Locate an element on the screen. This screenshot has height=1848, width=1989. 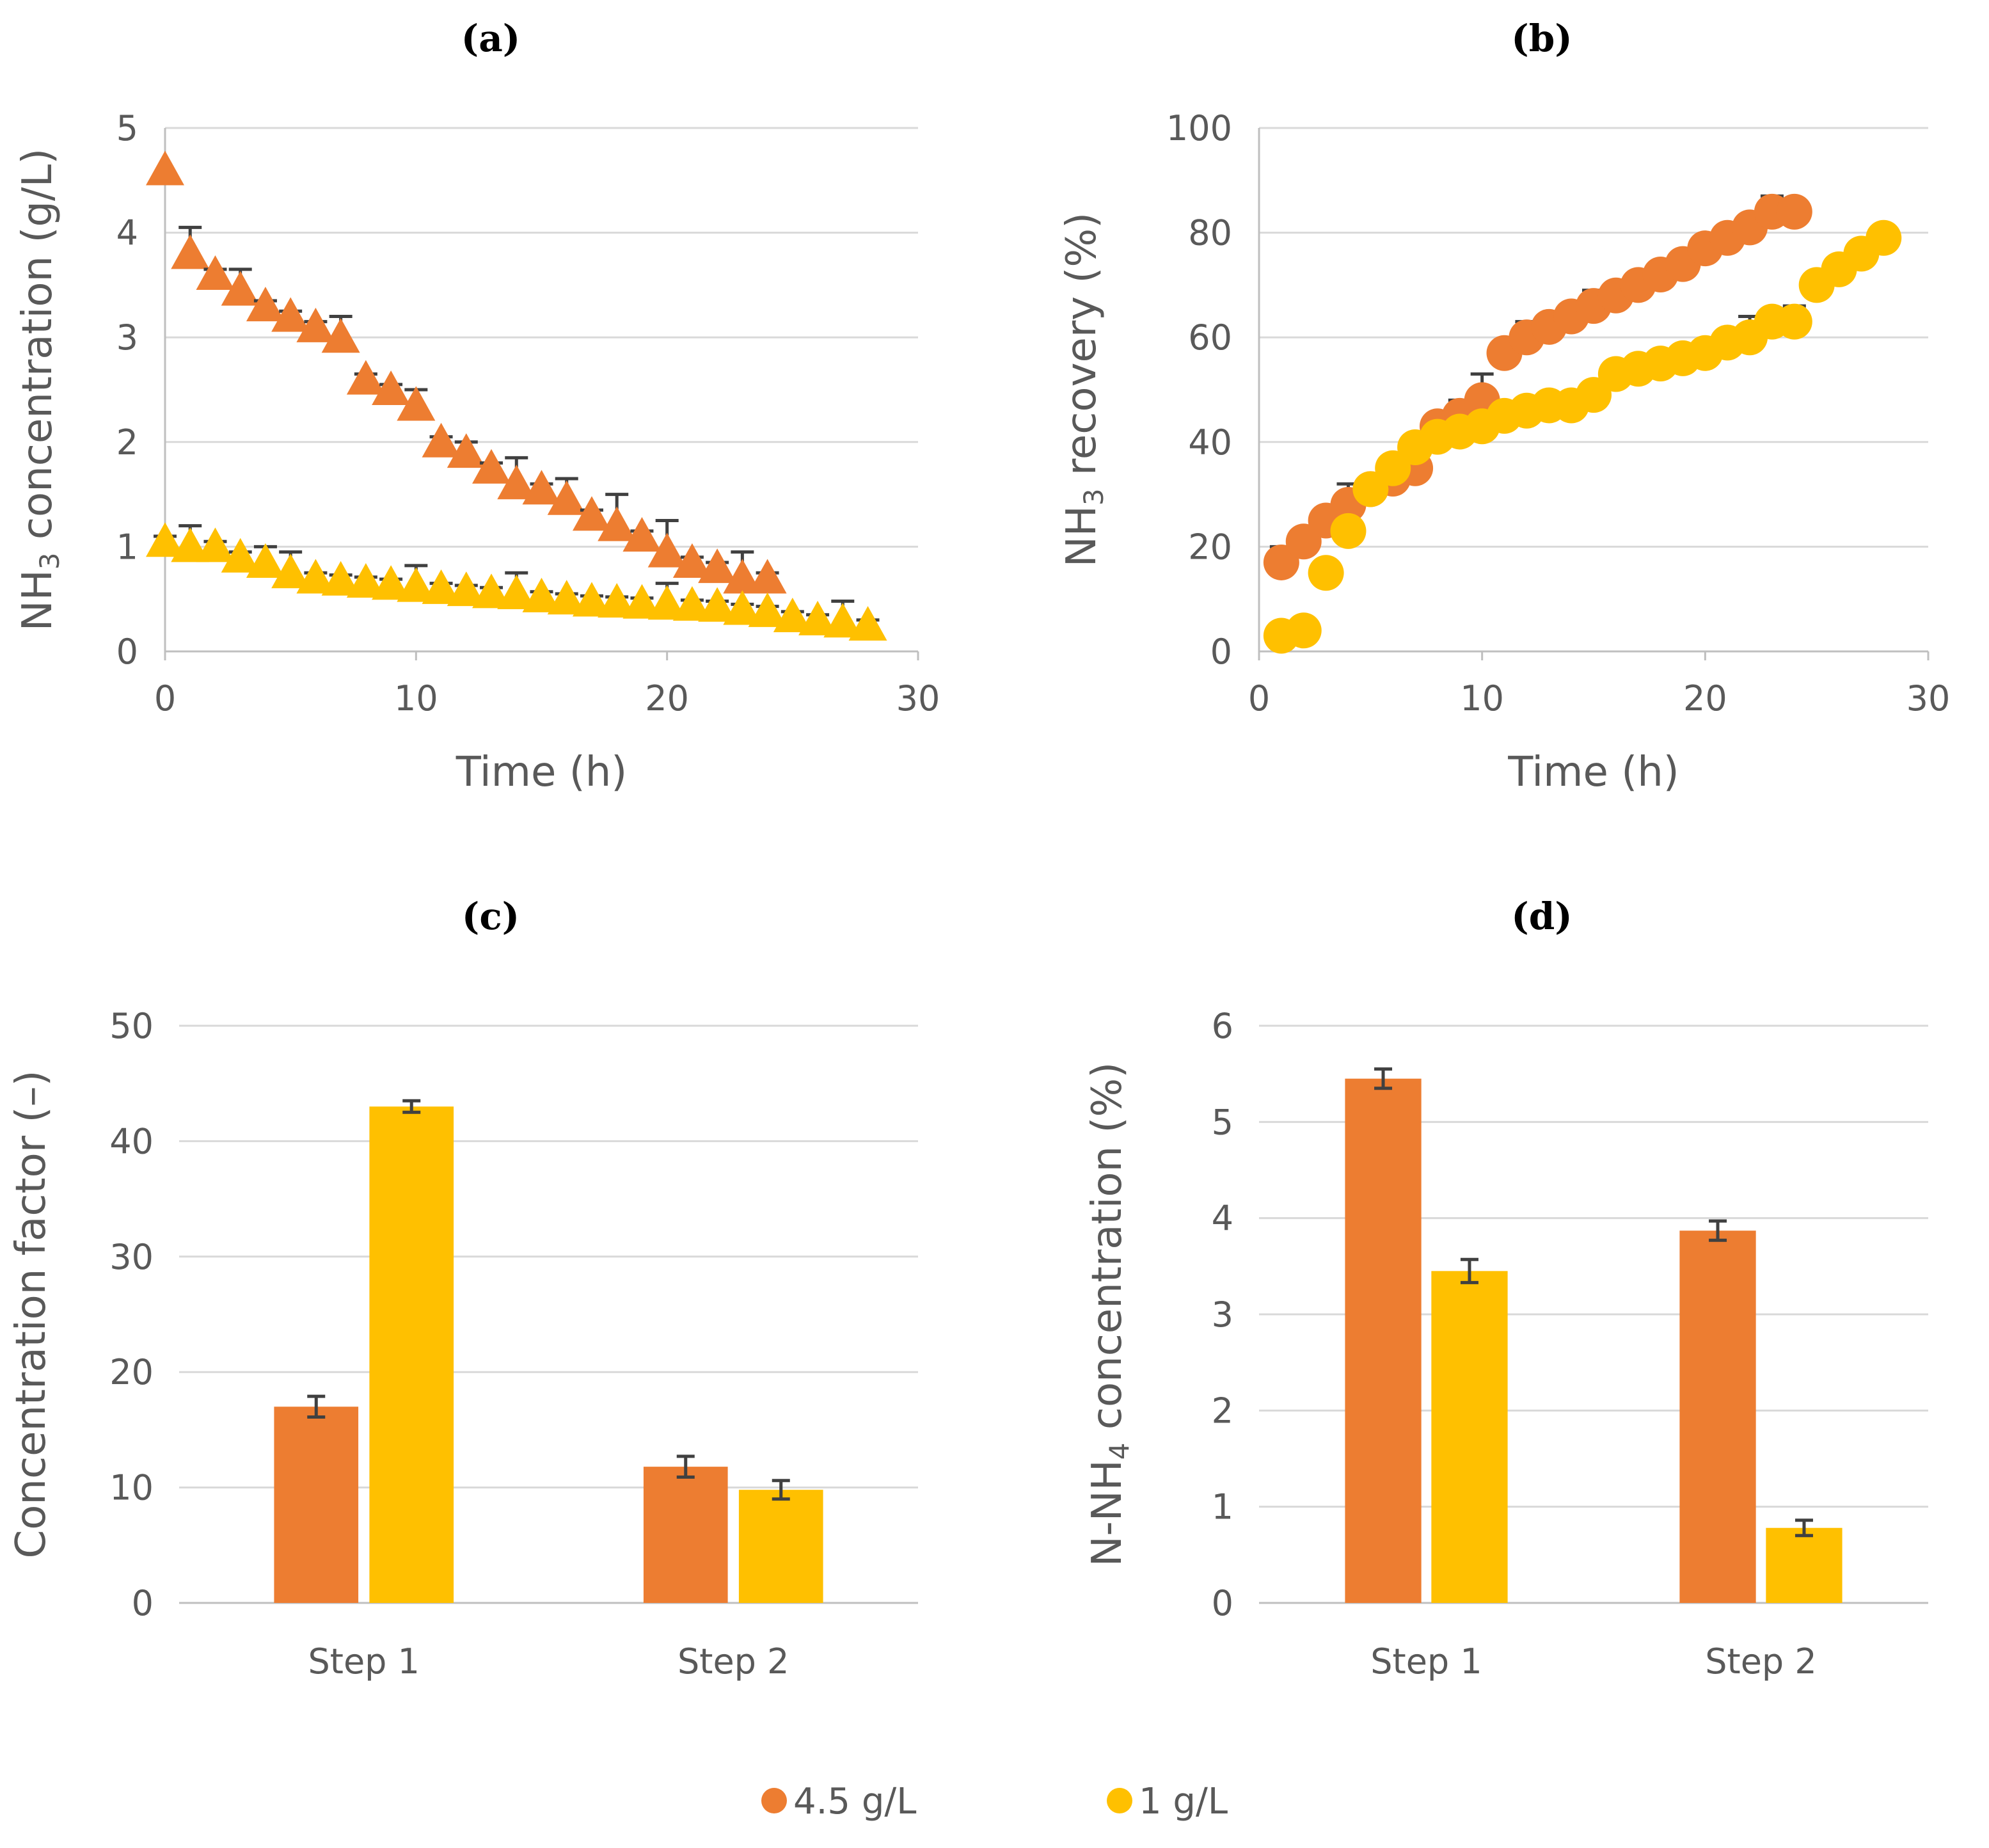
legend-label-1: 1 g/L is located at coordinates (1183, 1801).